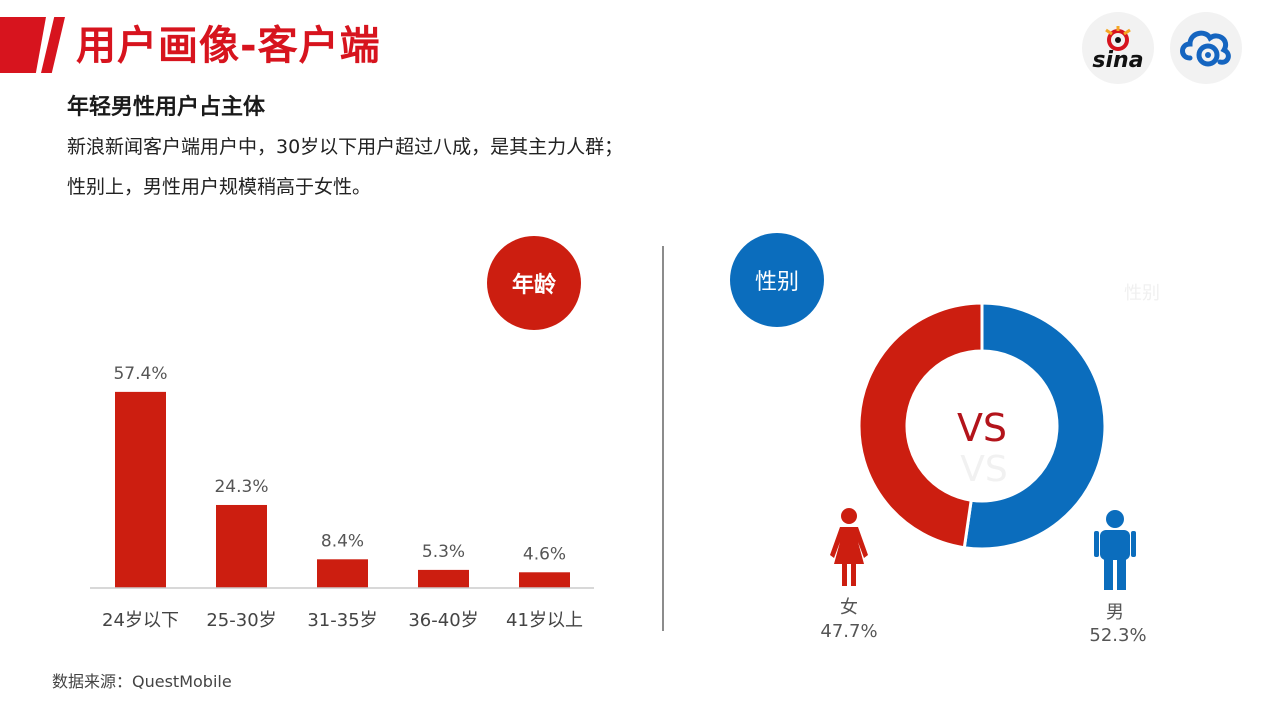 Image resolution: width=1275 pixels, height=711 pixels. I want to click on female-icon-leg-right, so click(853, 574).